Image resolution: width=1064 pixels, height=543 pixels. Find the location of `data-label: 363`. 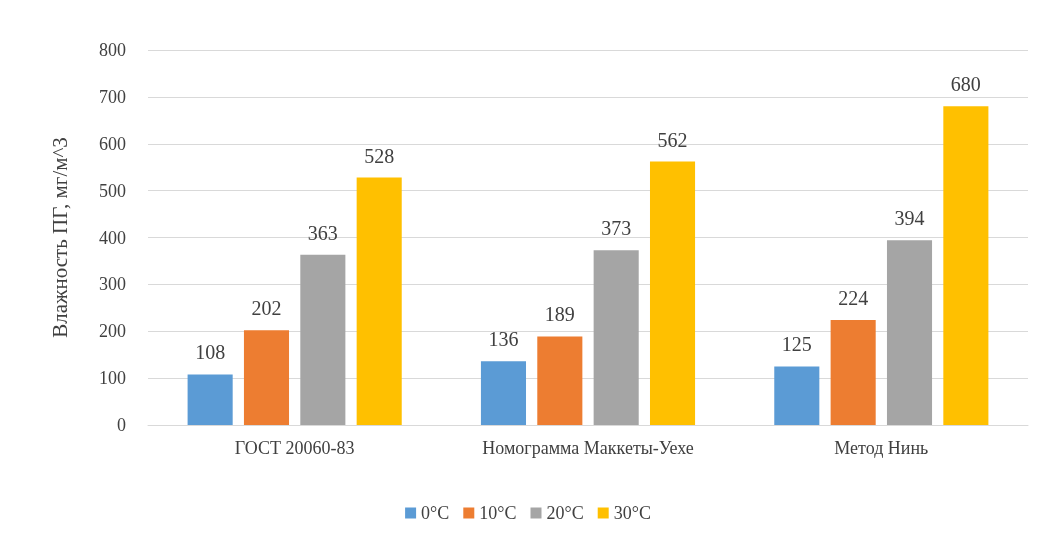

data-label: 363 is located at coordinates (322, 232).